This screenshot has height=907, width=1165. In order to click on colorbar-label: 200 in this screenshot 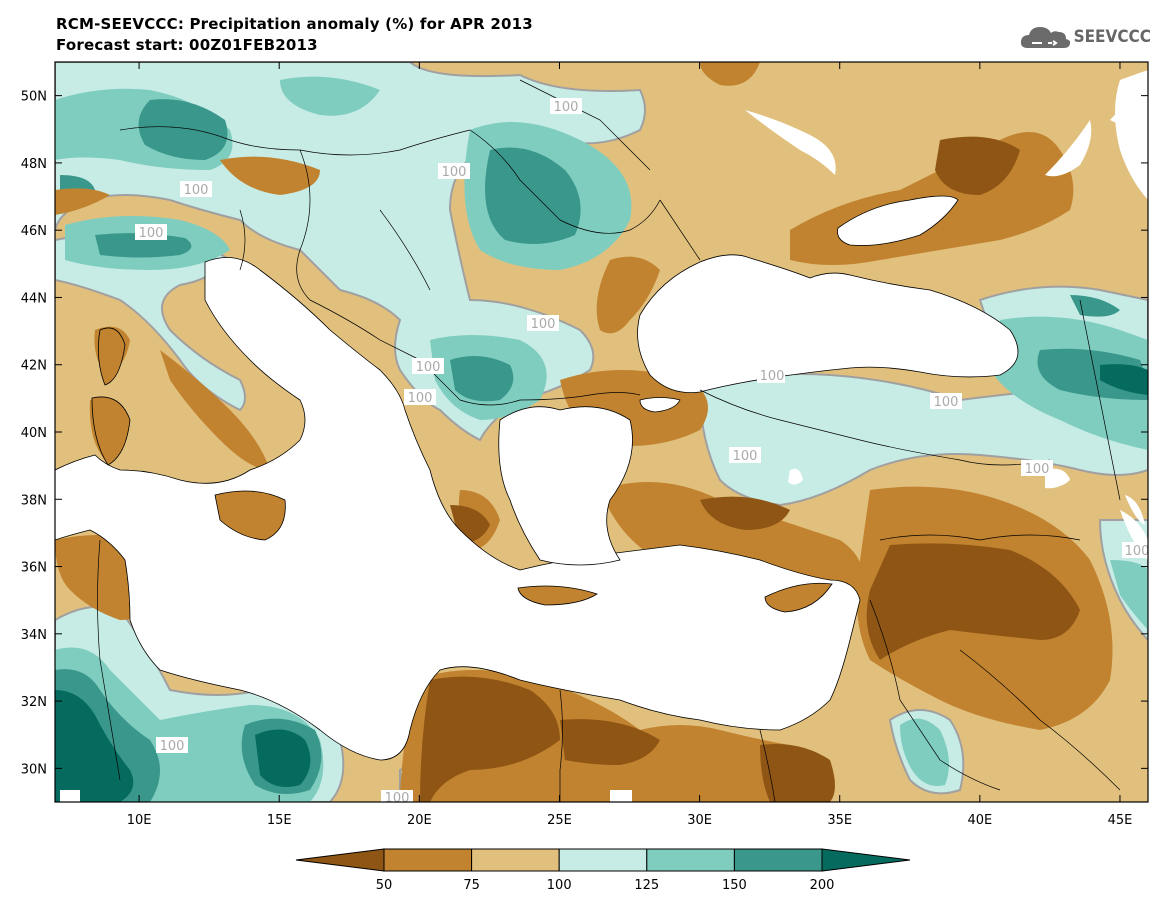, I will do `click(822, 885)`.